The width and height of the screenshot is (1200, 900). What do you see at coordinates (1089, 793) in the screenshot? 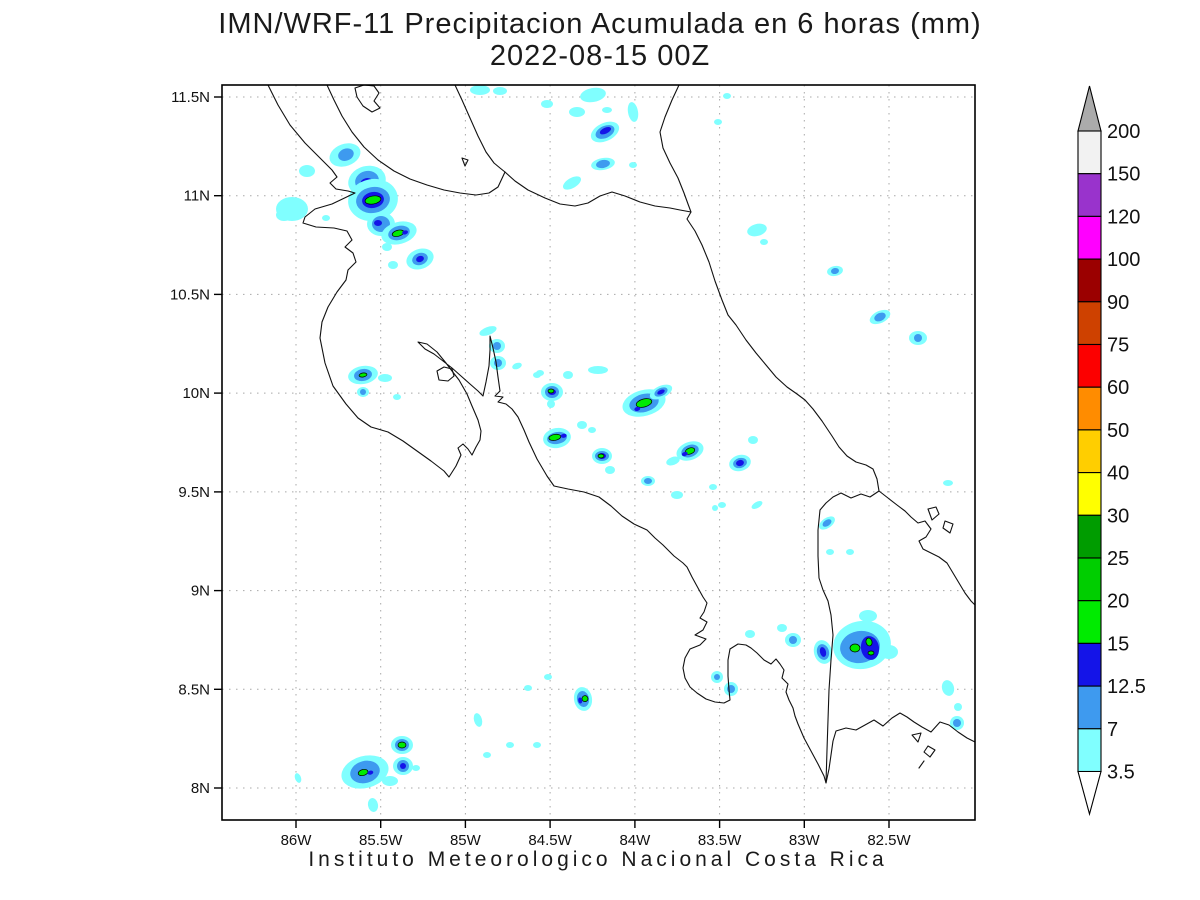
I see `colorbar-underflow-arrow` at bounding box center [1089, 793].